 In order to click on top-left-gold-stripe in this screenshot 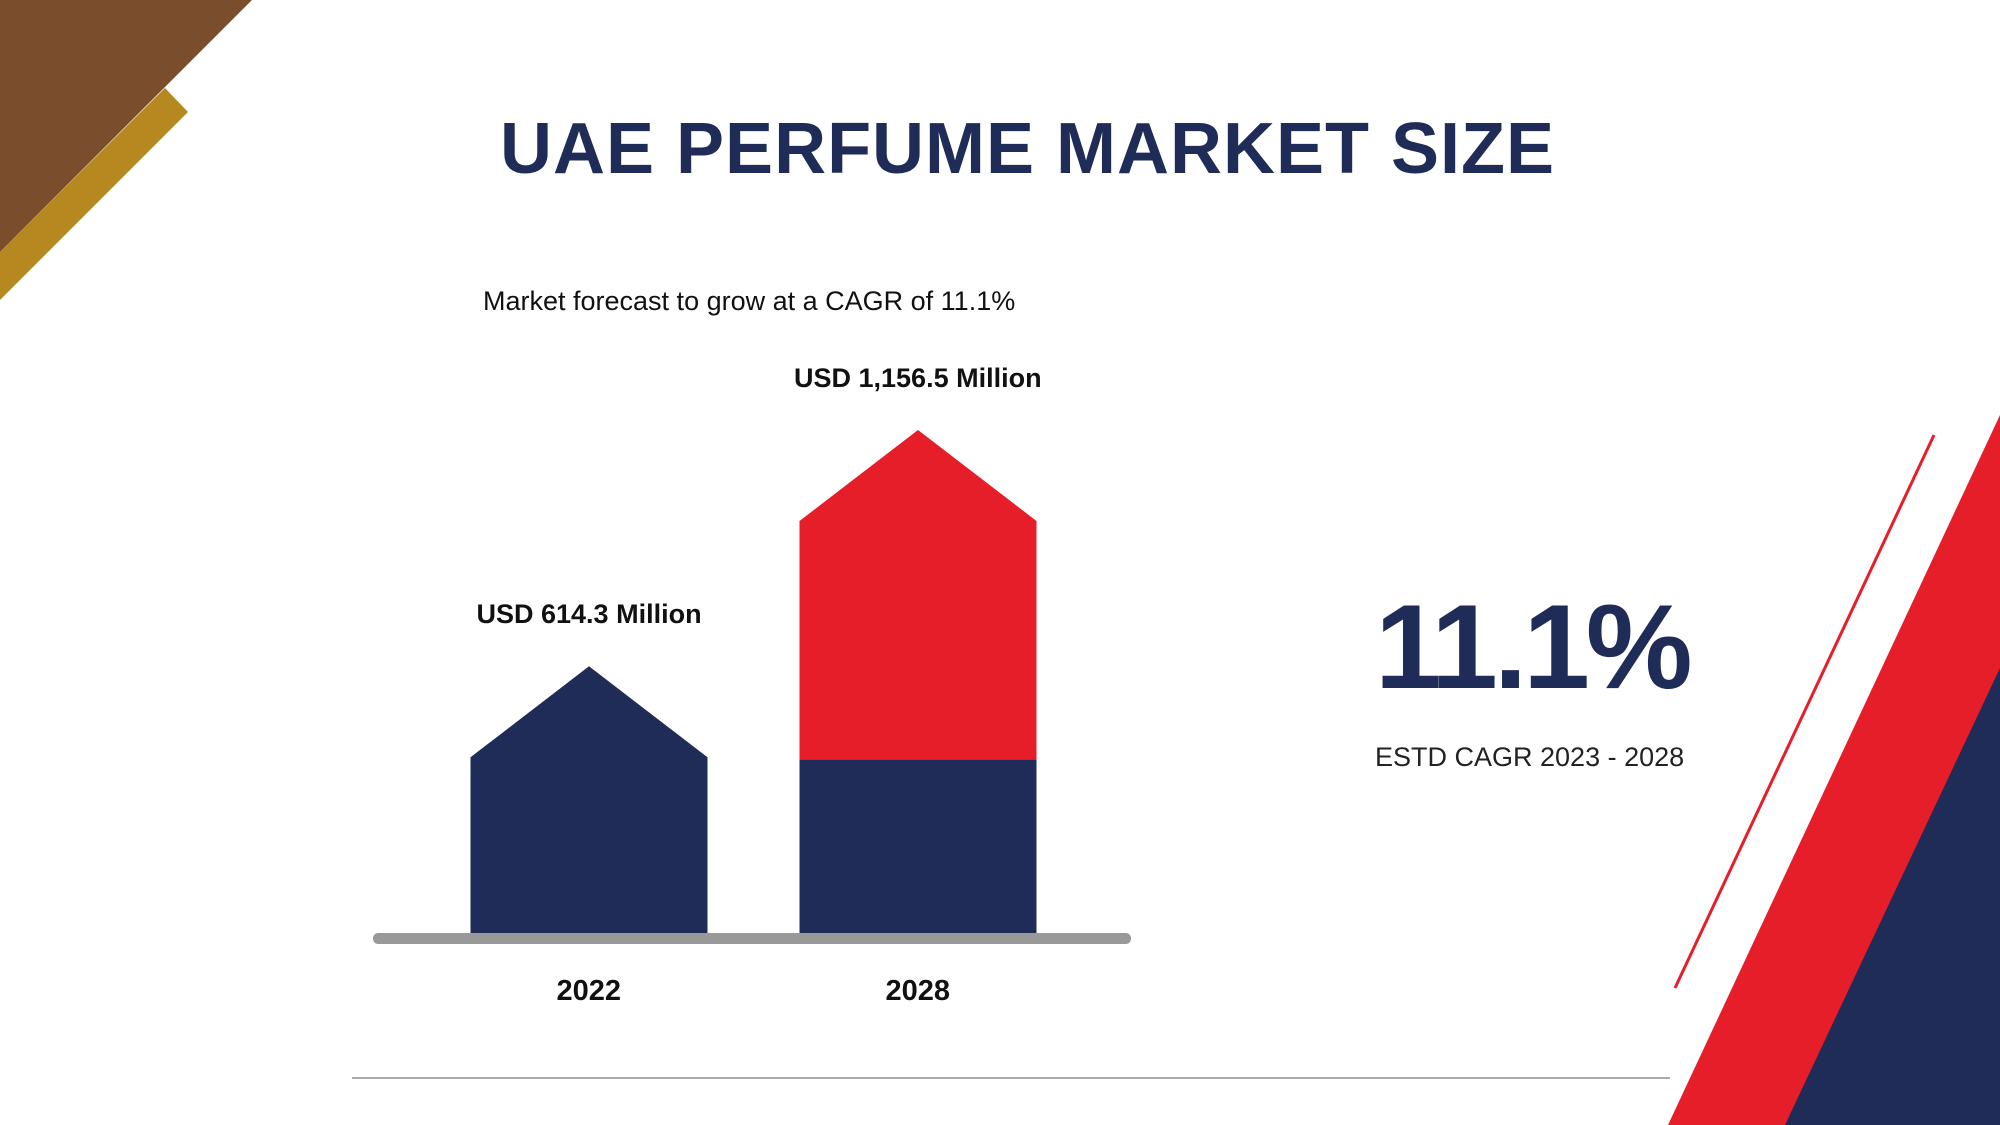, I will do `click(94, 194)`.